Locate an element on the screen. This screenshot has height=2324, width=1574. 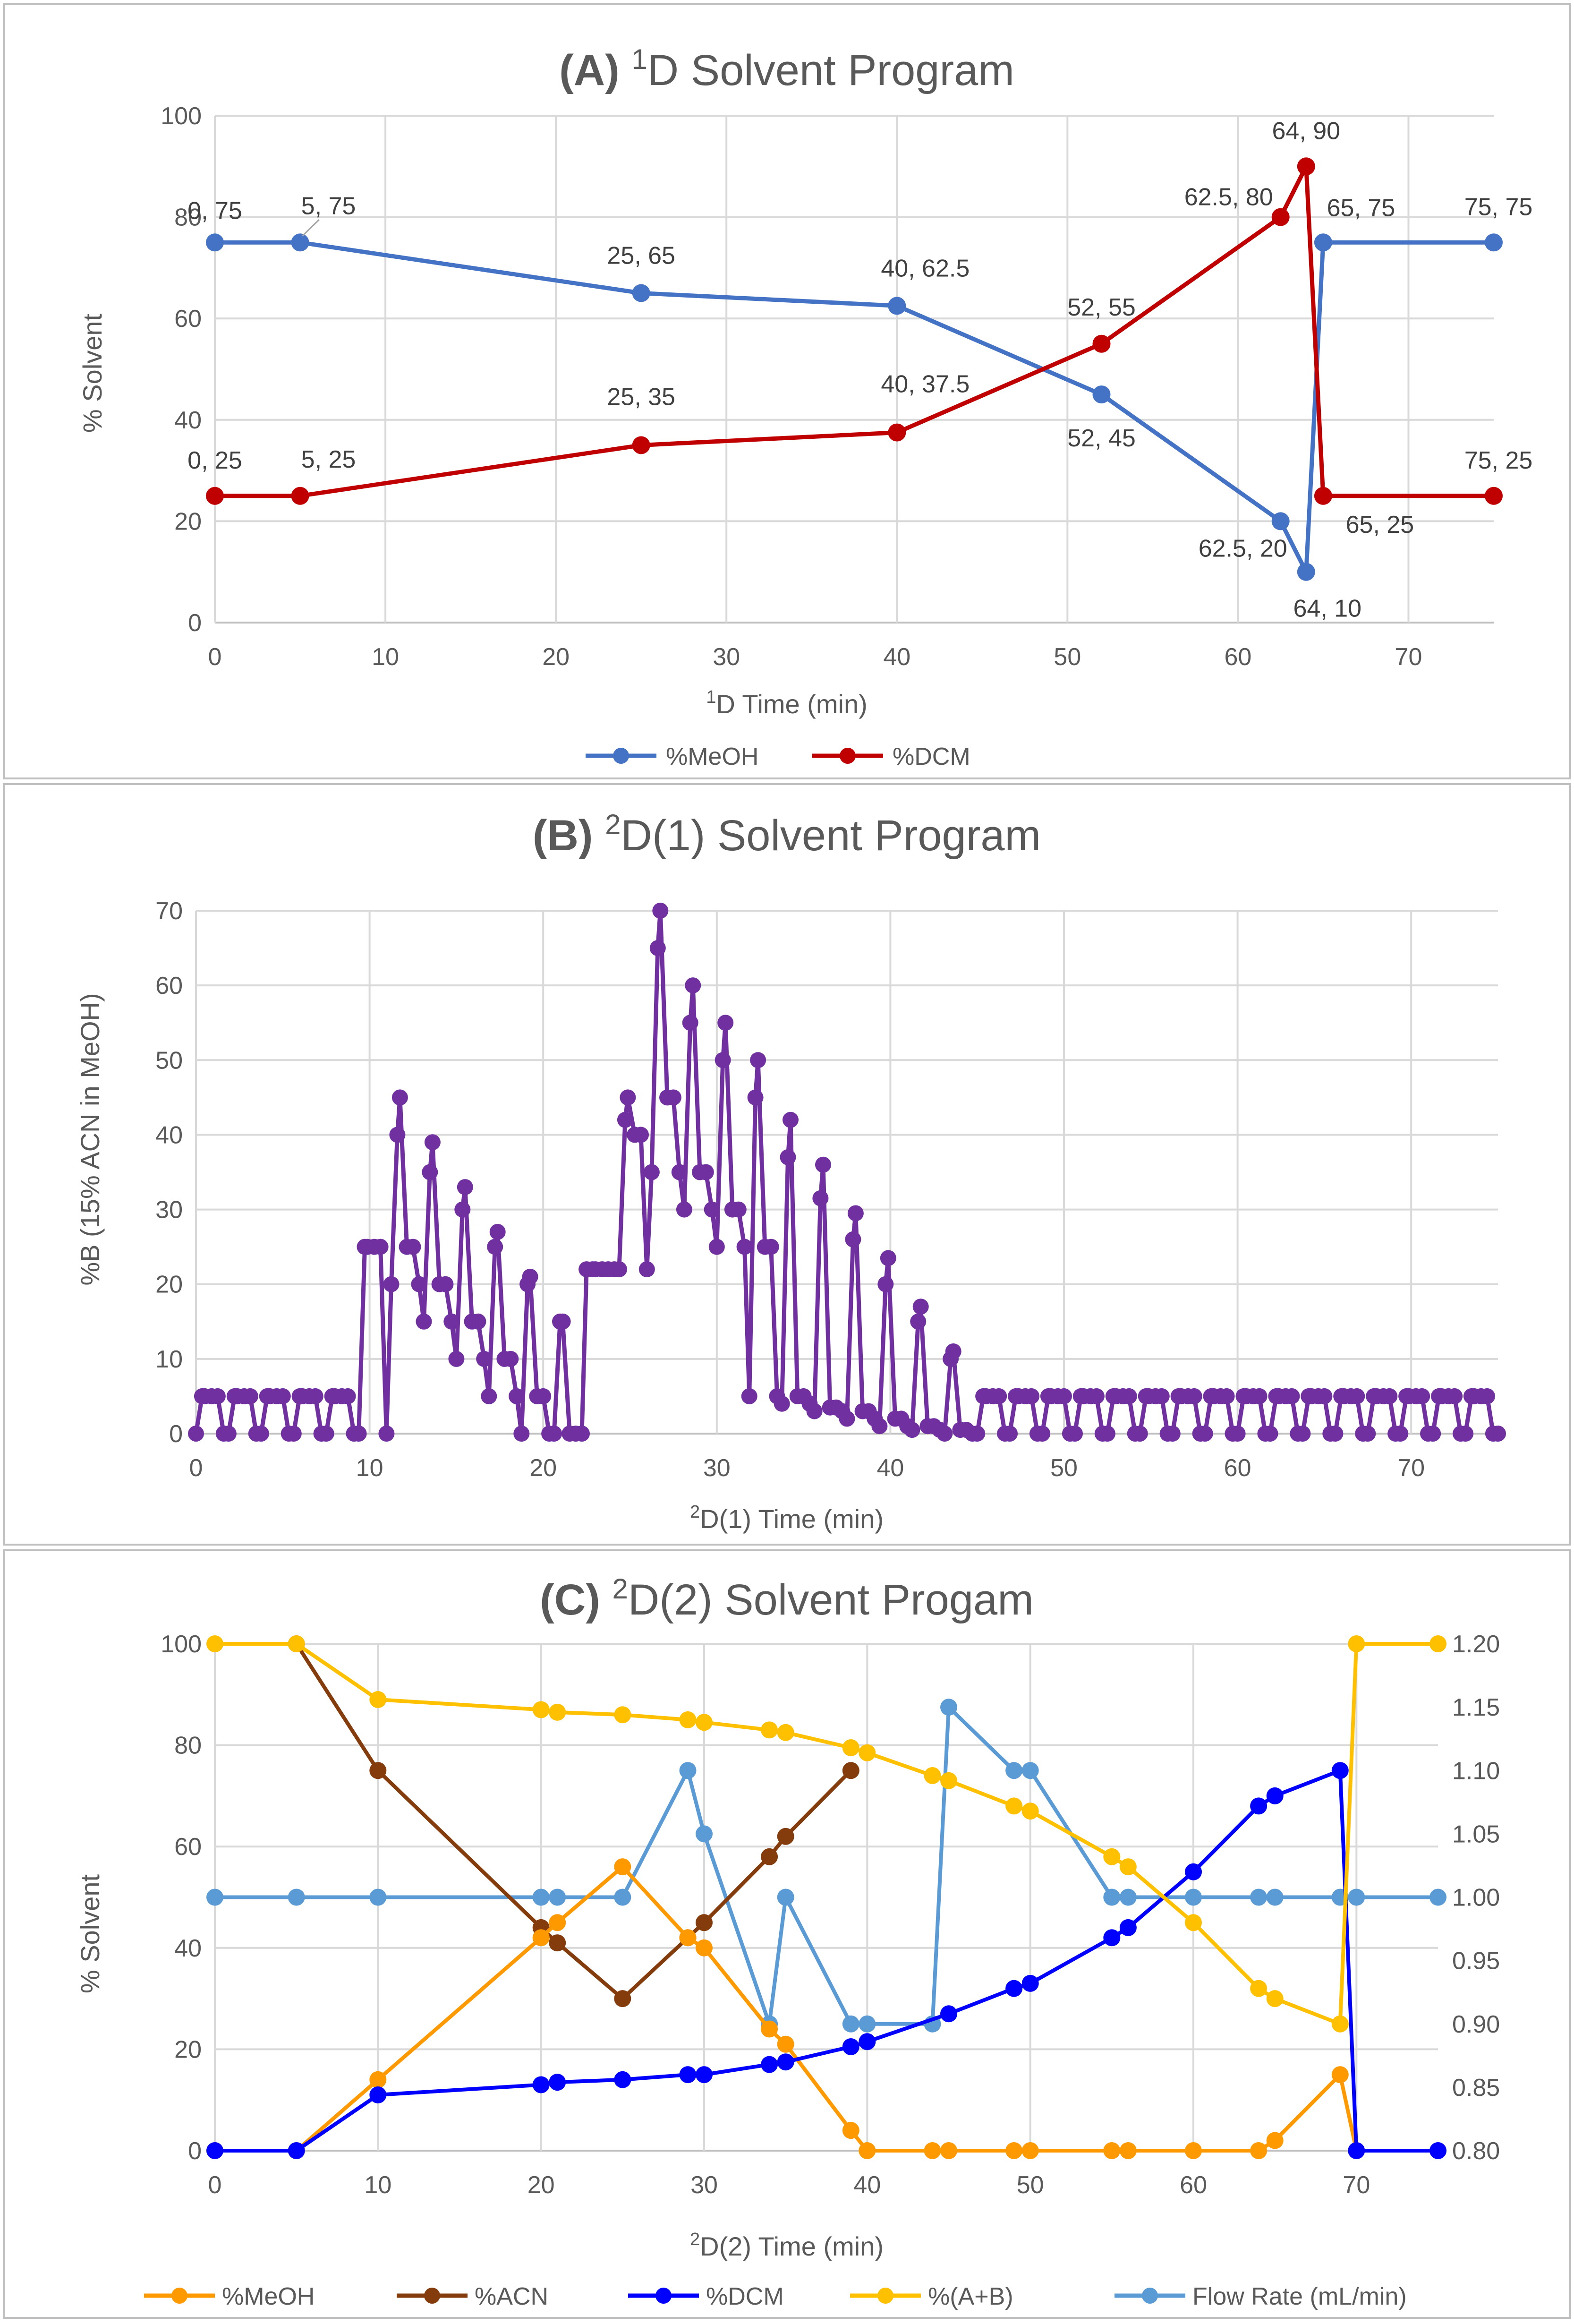
legend-meoh-marker is located at coordinates (621, 756).